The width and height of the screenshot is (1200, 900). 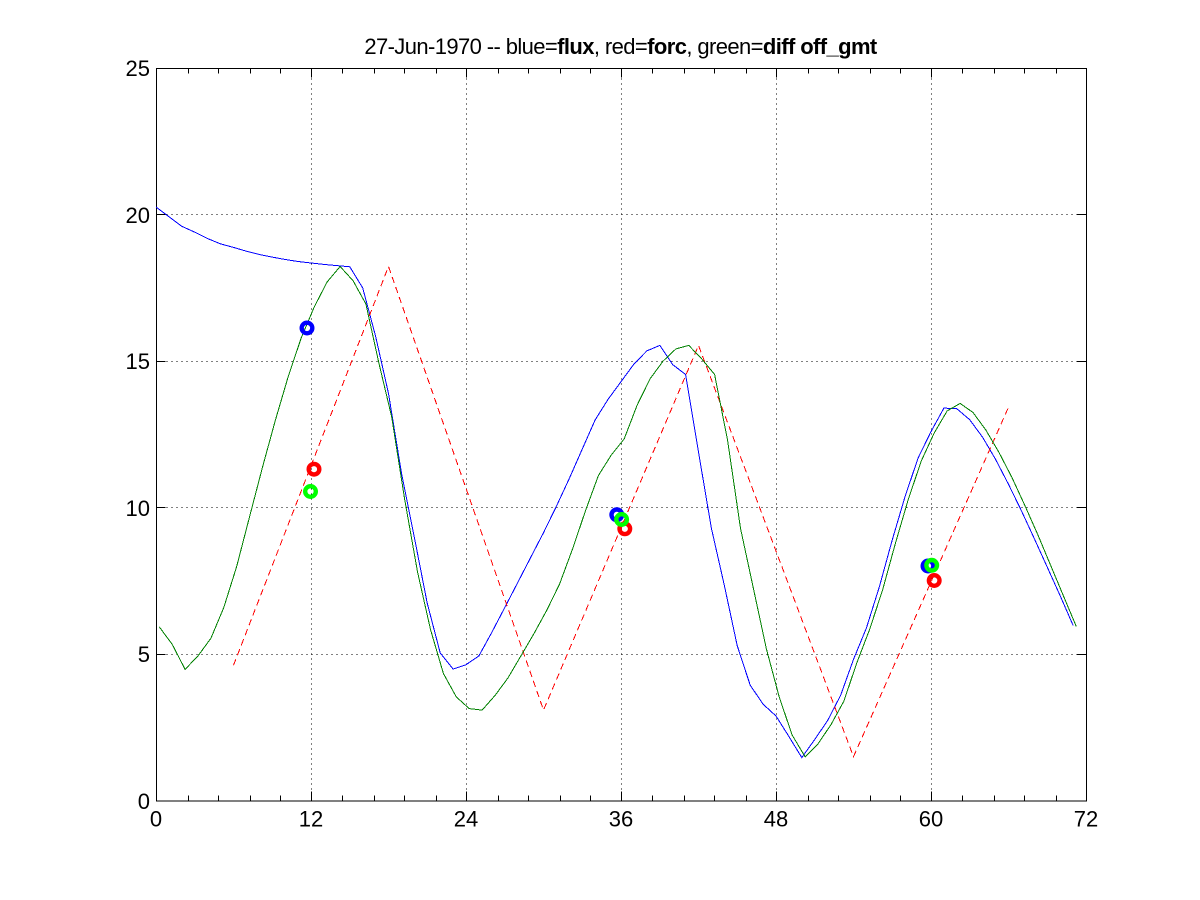 I want to click on svg-text: 25, so click(x=138, y=68).